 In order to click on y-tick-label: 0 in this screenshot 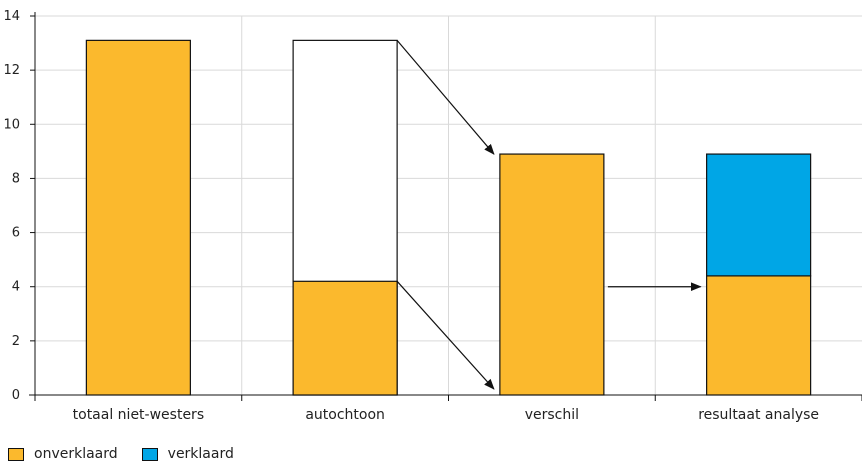, I will do `click(16, 395)`.